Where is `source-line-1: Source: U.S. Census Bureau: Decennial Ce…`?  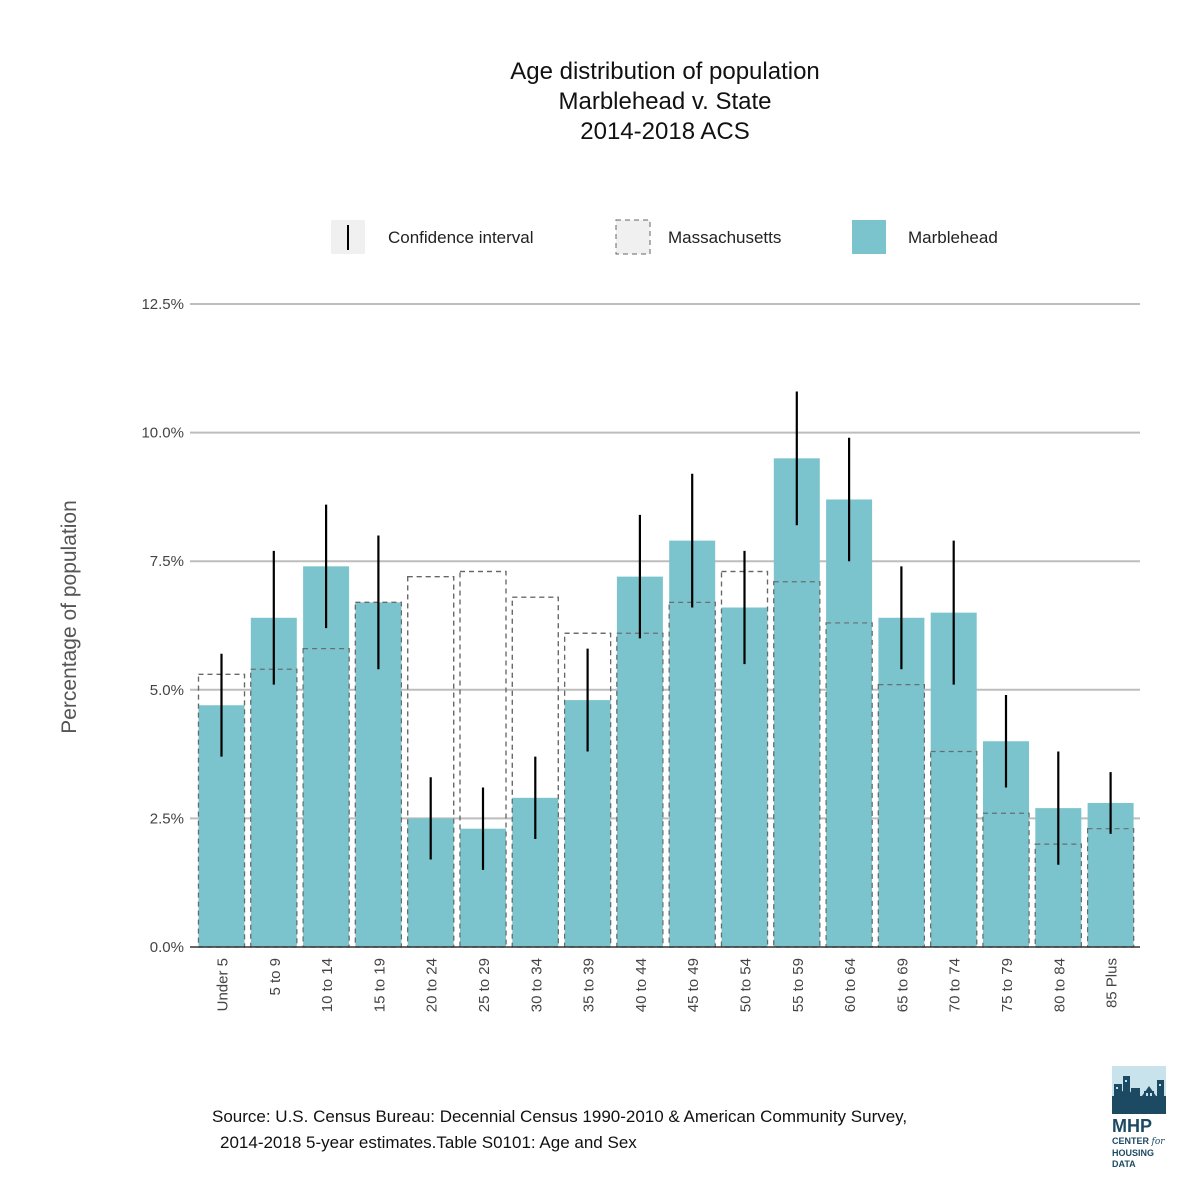 source-line-1: Source: U.S. Census Bureau: Decennial Ce… is located at coordinates (560, 1116).